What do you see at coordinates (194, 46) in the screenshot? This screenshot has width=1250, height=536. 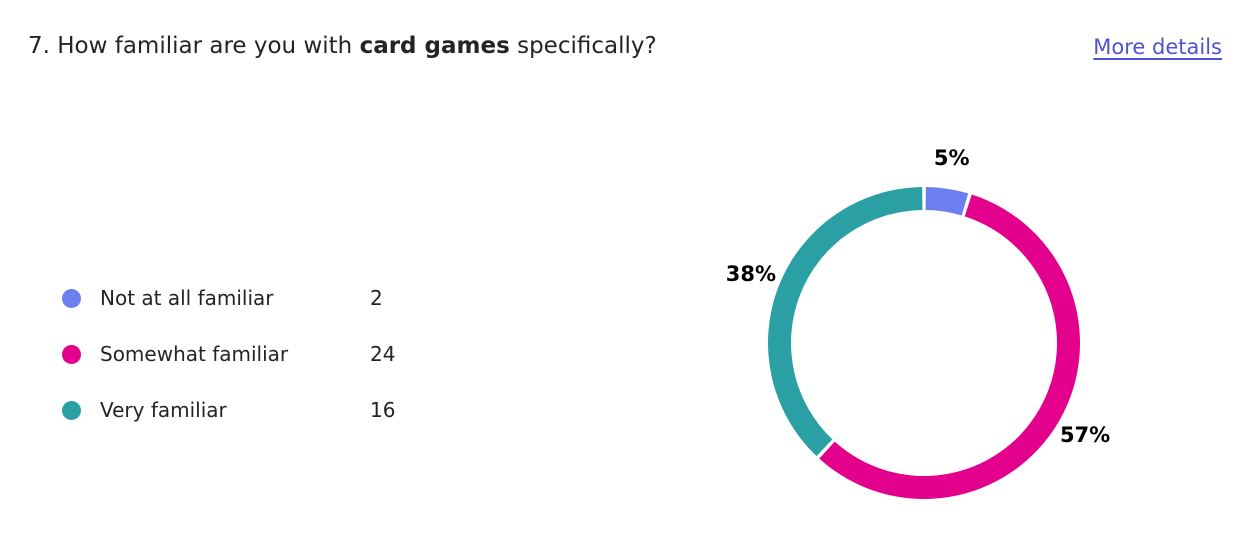 I see `question-prefix: 7. How familiar are you with` at bounding box center [194, 46].